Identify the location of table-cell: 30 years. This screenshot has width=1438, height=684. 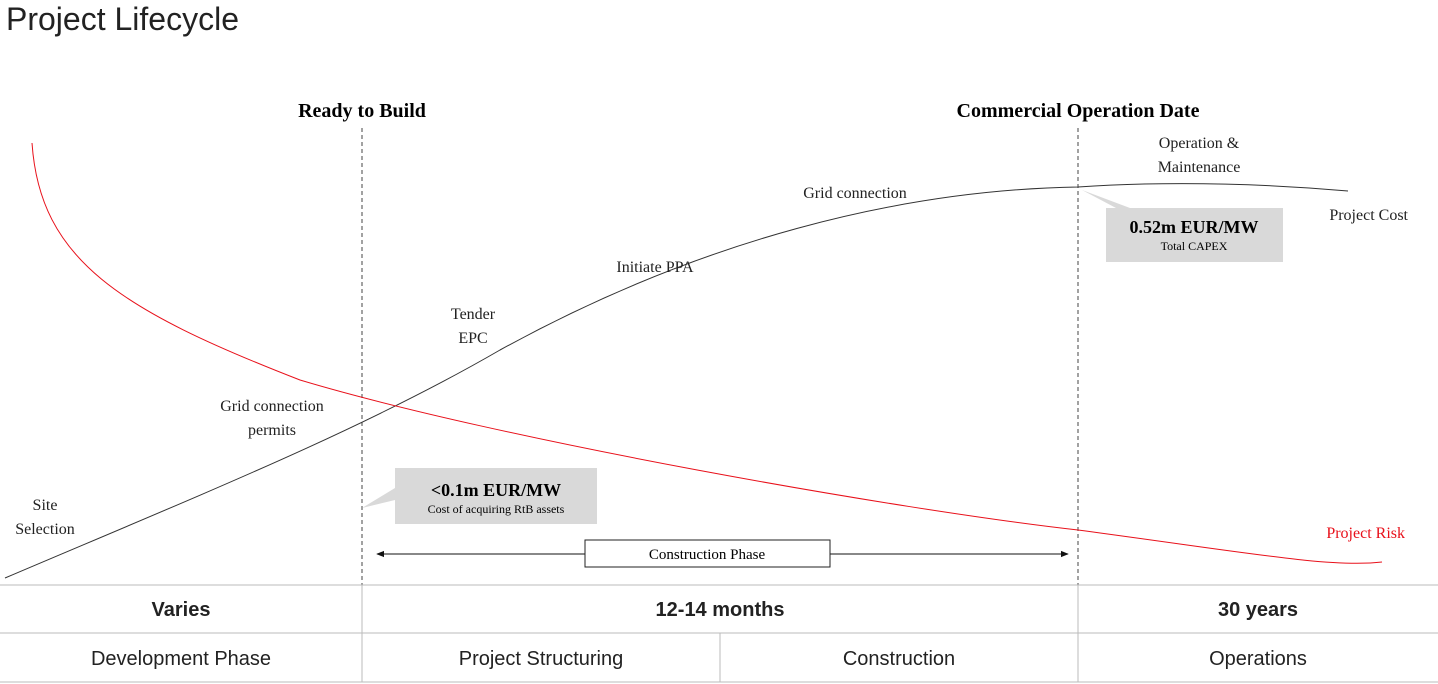
(1258, 610).